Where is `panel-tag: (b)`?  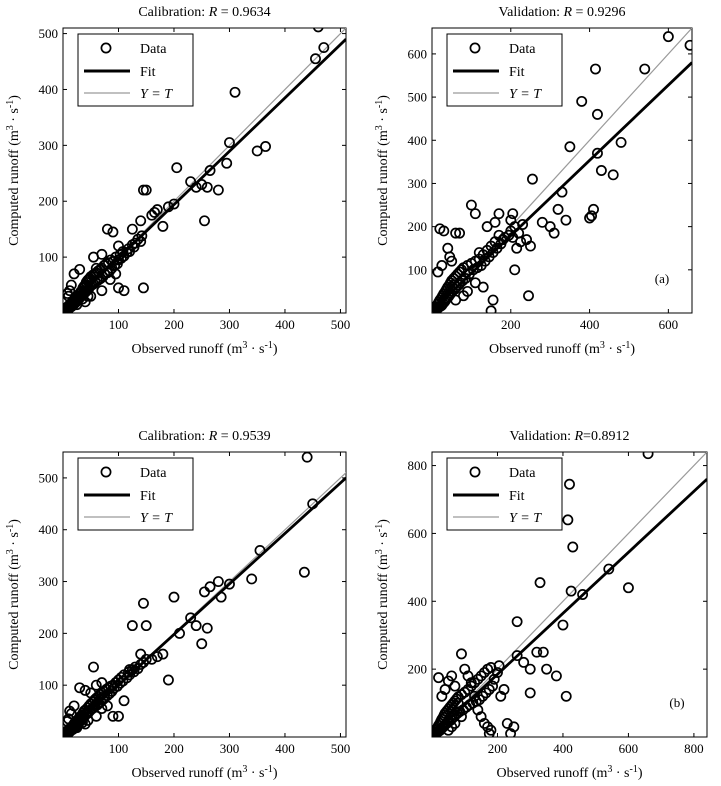
panel-tag: (b) is located at coordinates (676, 702).